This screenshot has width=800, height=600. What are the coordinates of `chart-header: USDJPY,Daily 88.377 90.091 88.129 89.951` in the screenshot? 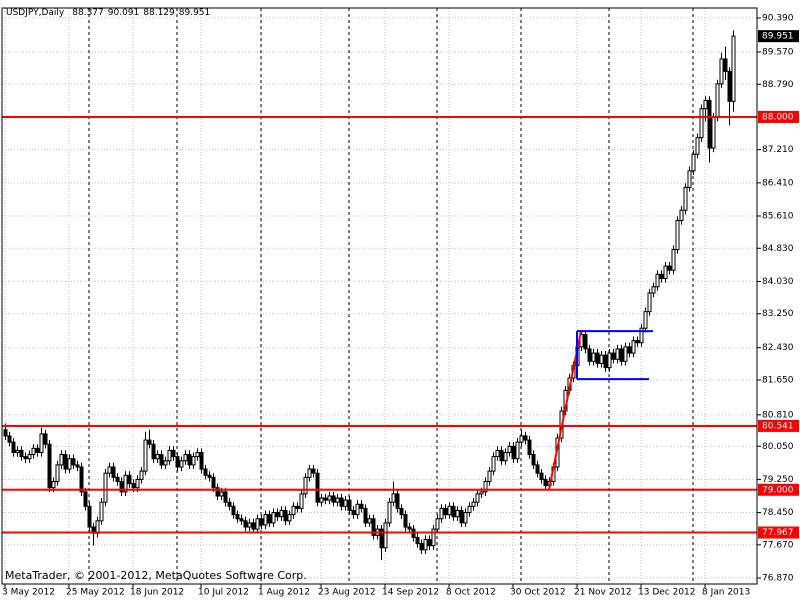 It's located at (108, 13).